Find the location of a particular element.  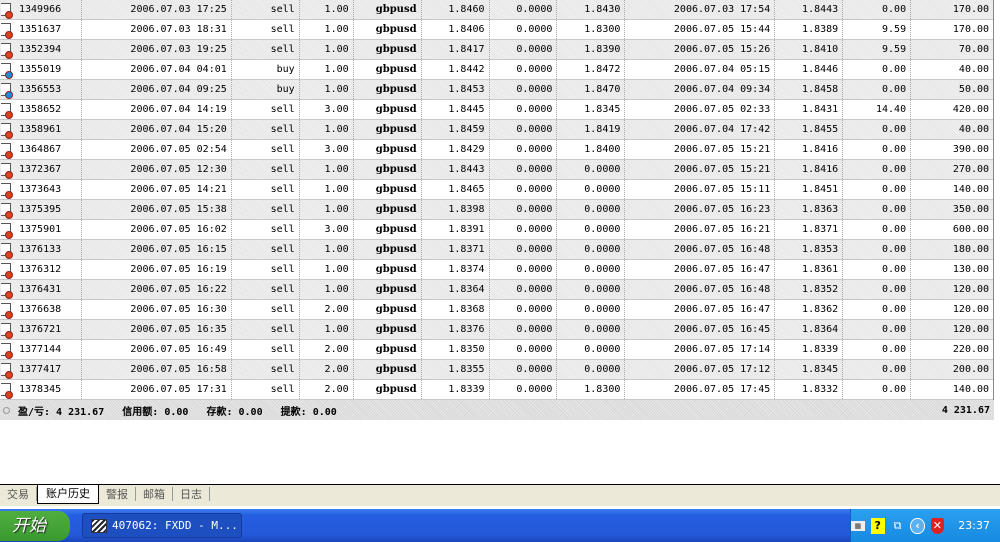

tab-3: 邮箱 is located at coordinates (154, 494).